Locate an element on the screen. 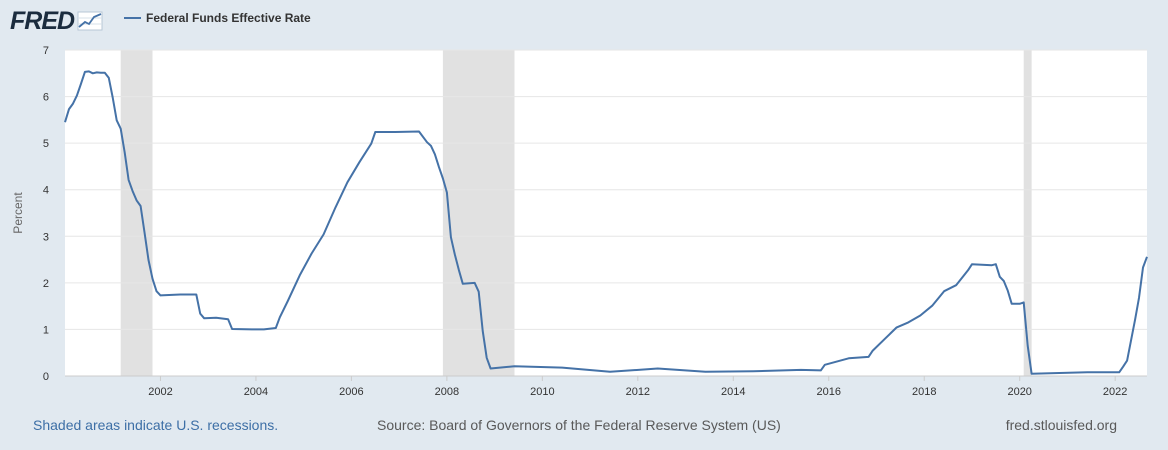 This screenshot has width=1168, height=450. y-tick-label: 7 is located at coordinates (46, 51).